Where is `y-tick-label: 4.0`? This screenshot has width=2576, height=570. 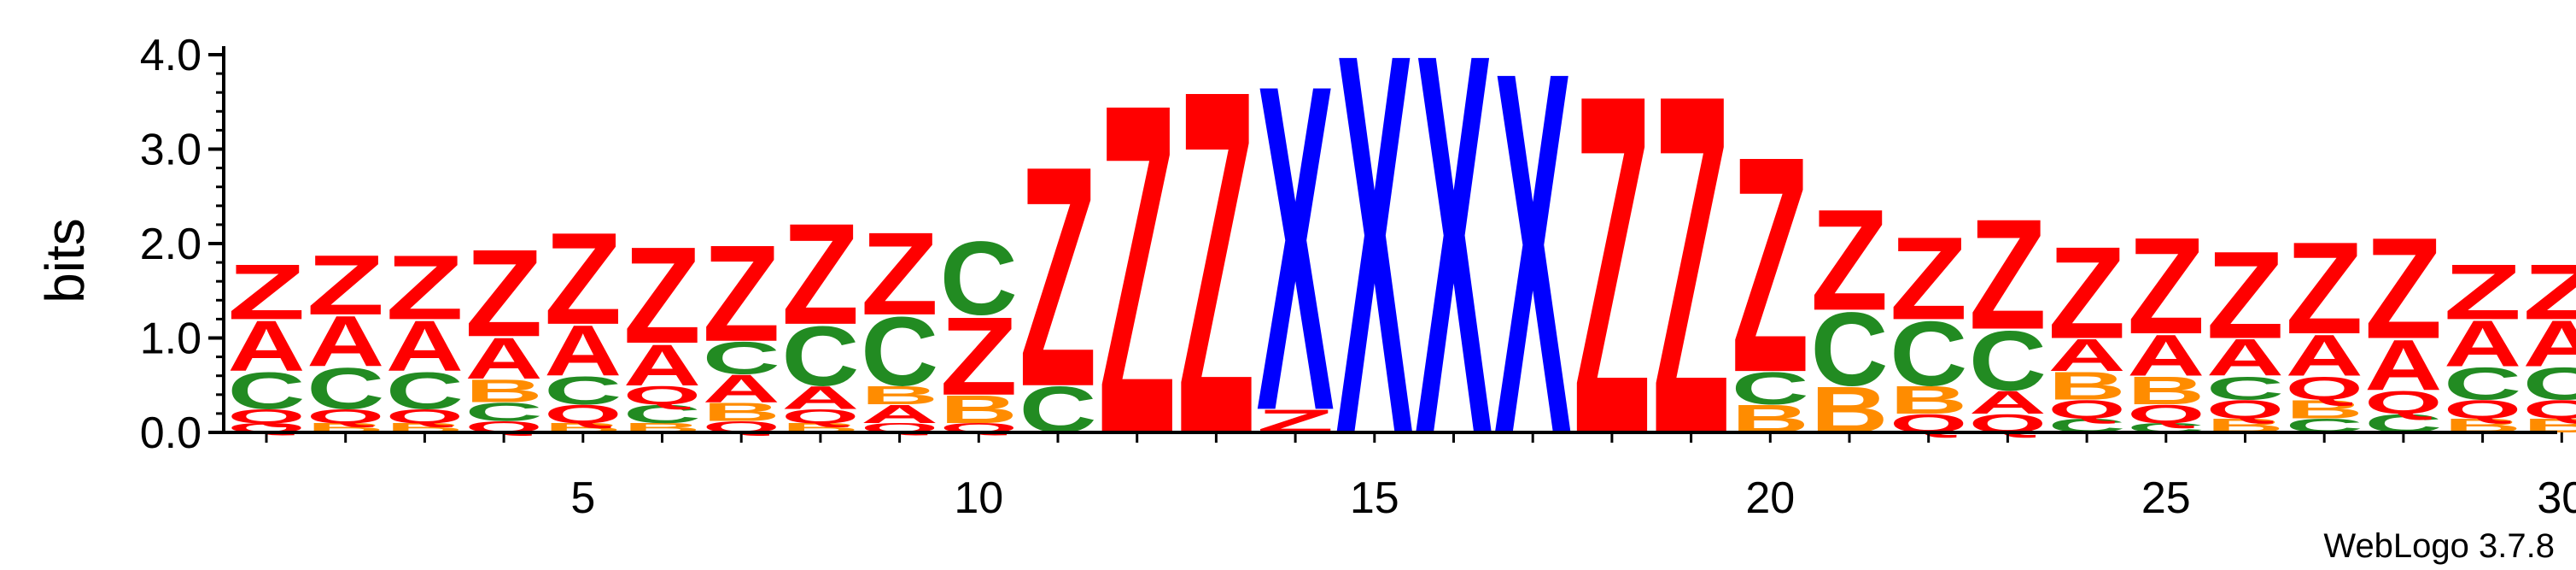
y-tick-label: 4.0 is located at coordinates (171, 56).